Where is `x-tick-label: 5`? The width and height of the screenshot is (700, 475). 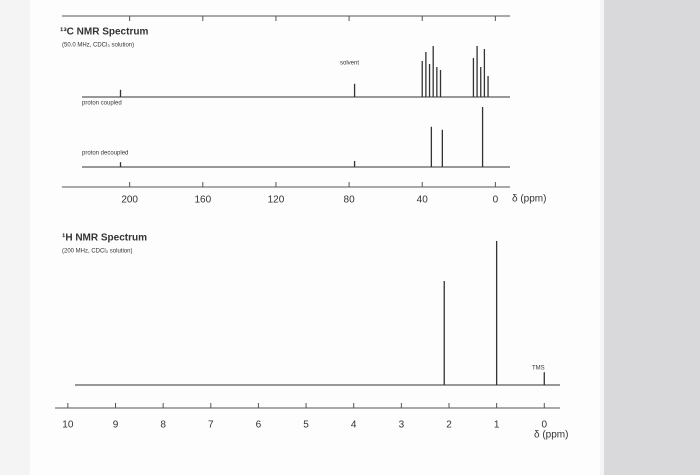
x-tick-label: 5 is located at coordinates (306, 425).